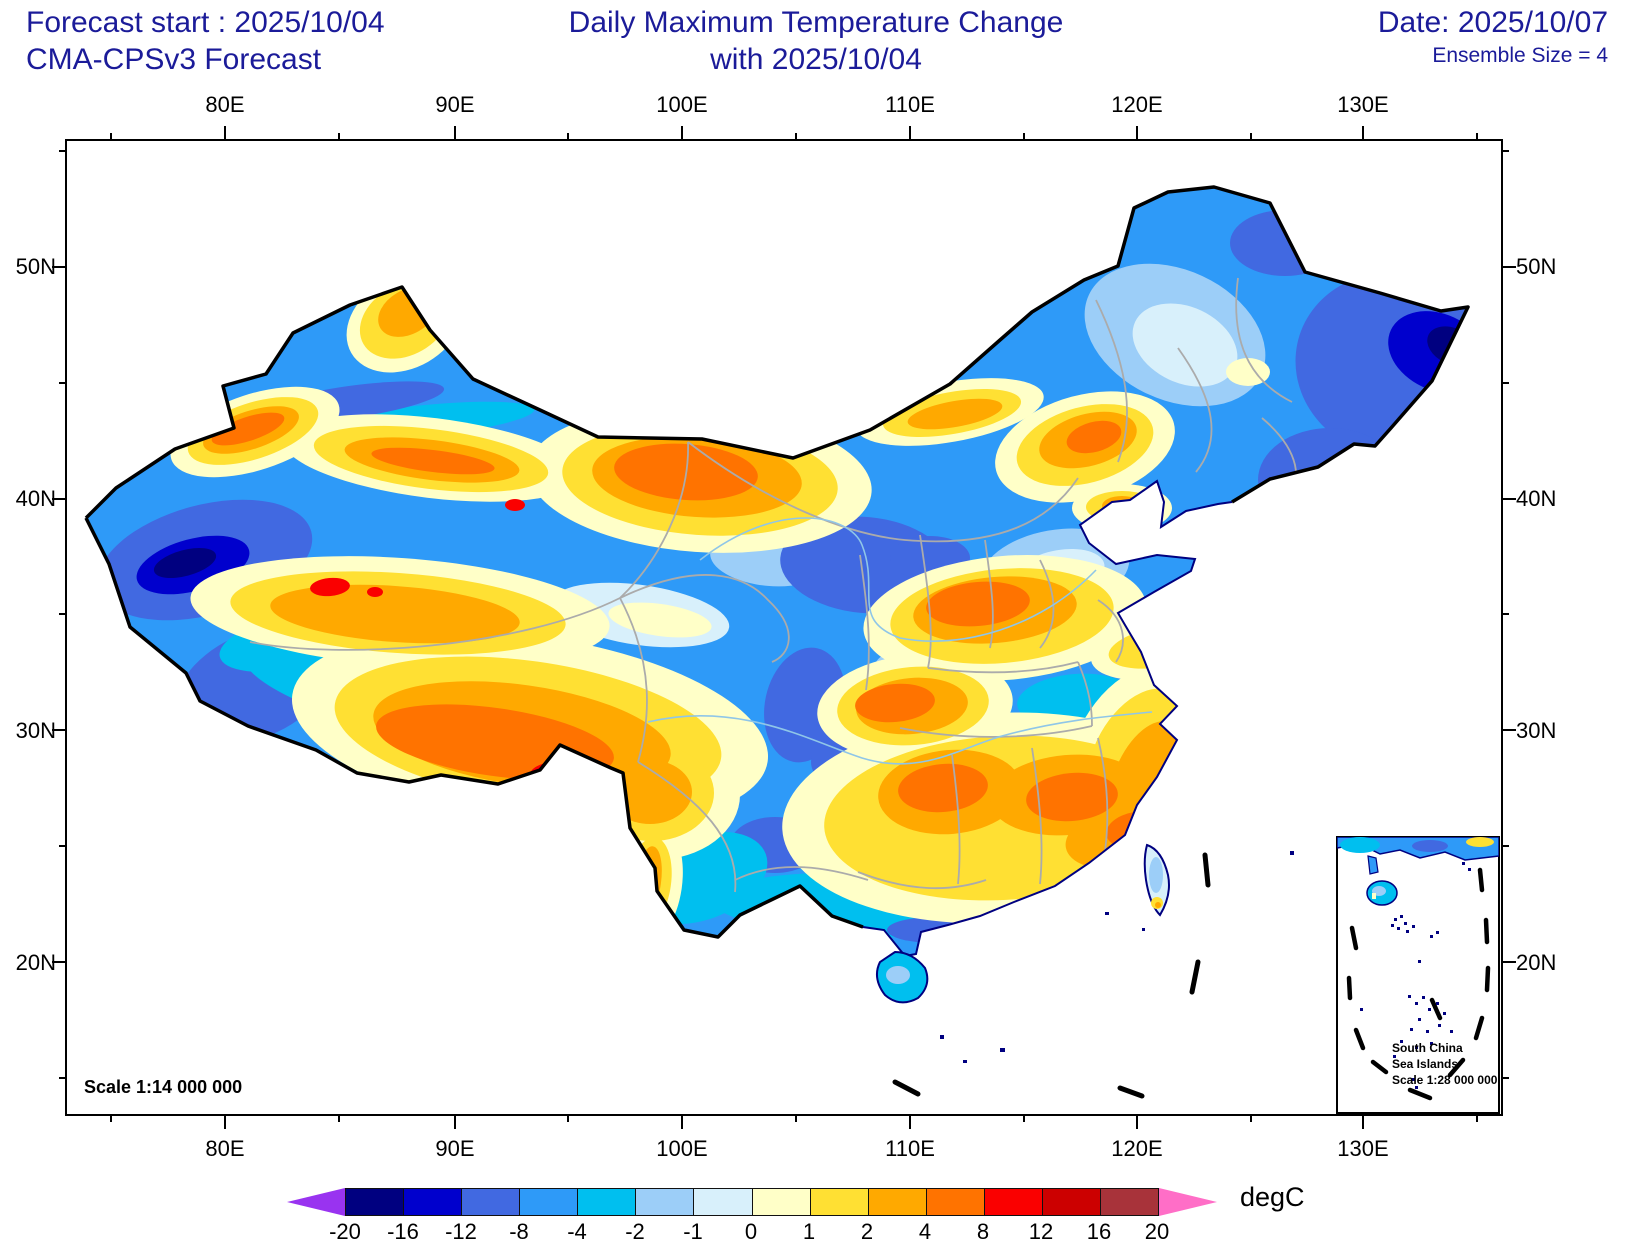 This screenshot has width=1632, height=1241. I want to click on colorbar-above-range-arrow, so click(1188, 1202).